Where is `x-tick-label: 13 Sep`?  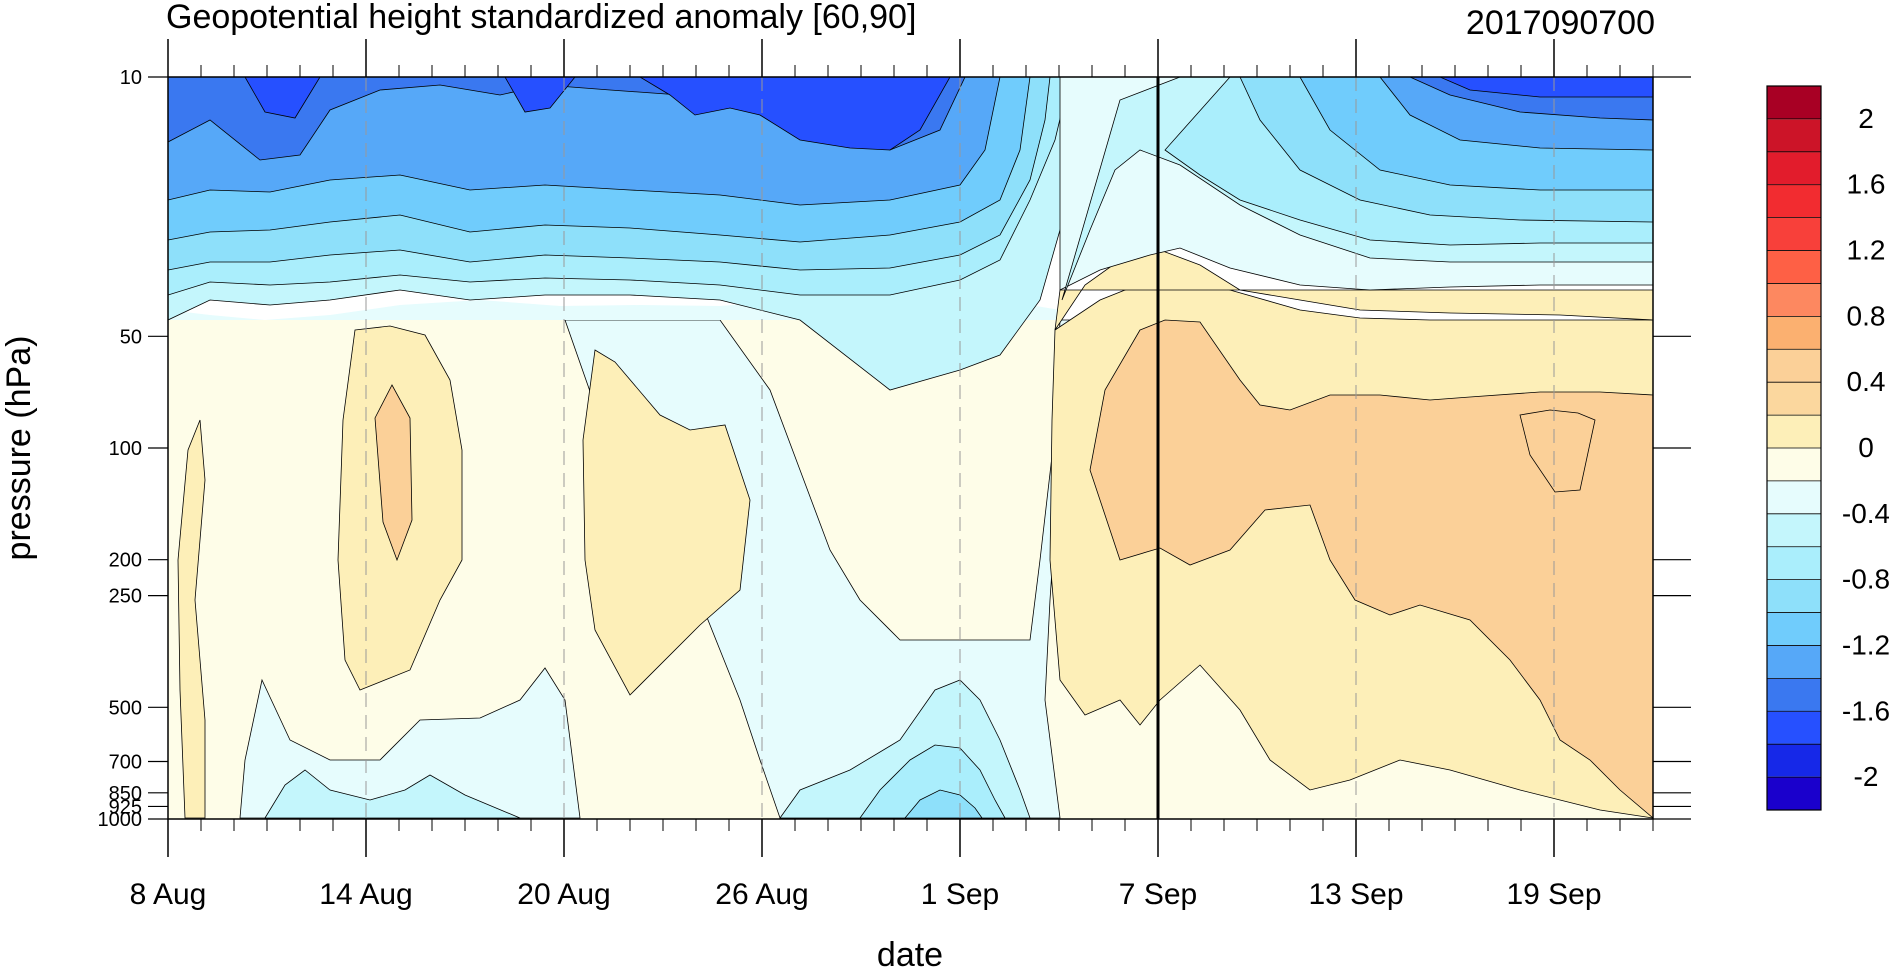 x-tick-label: 13 Sep is located at coordinates (1355, 894).